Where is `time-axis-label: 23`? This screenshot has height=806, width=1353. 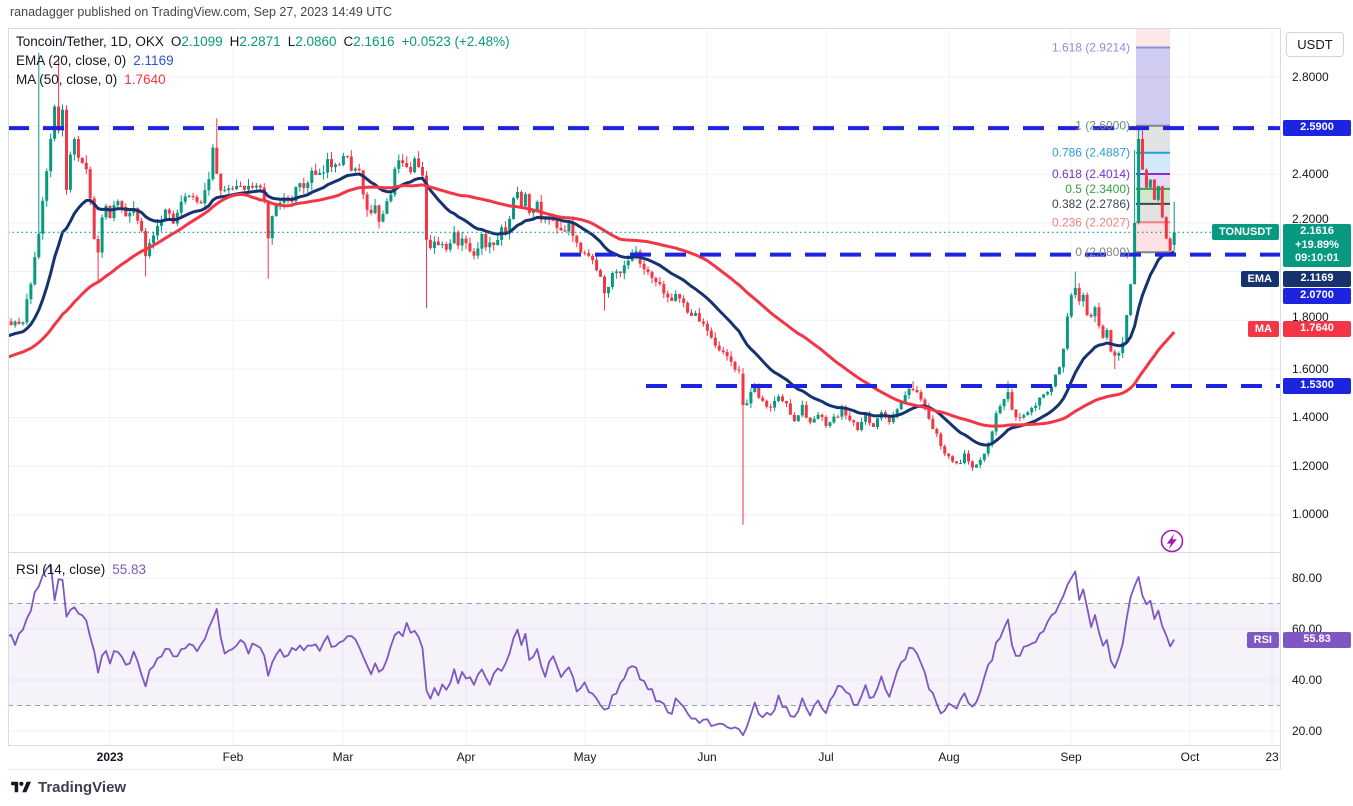 time-axis-label: 23 is located at coordinates (1272, 757).